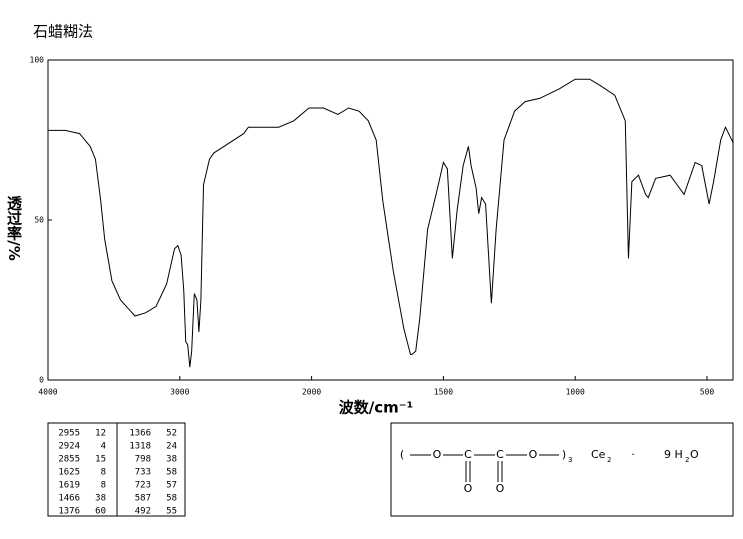  Describe the element at coordinates (47, 392) in the screenshot. I see `x-tick-label: 4000` at that location.